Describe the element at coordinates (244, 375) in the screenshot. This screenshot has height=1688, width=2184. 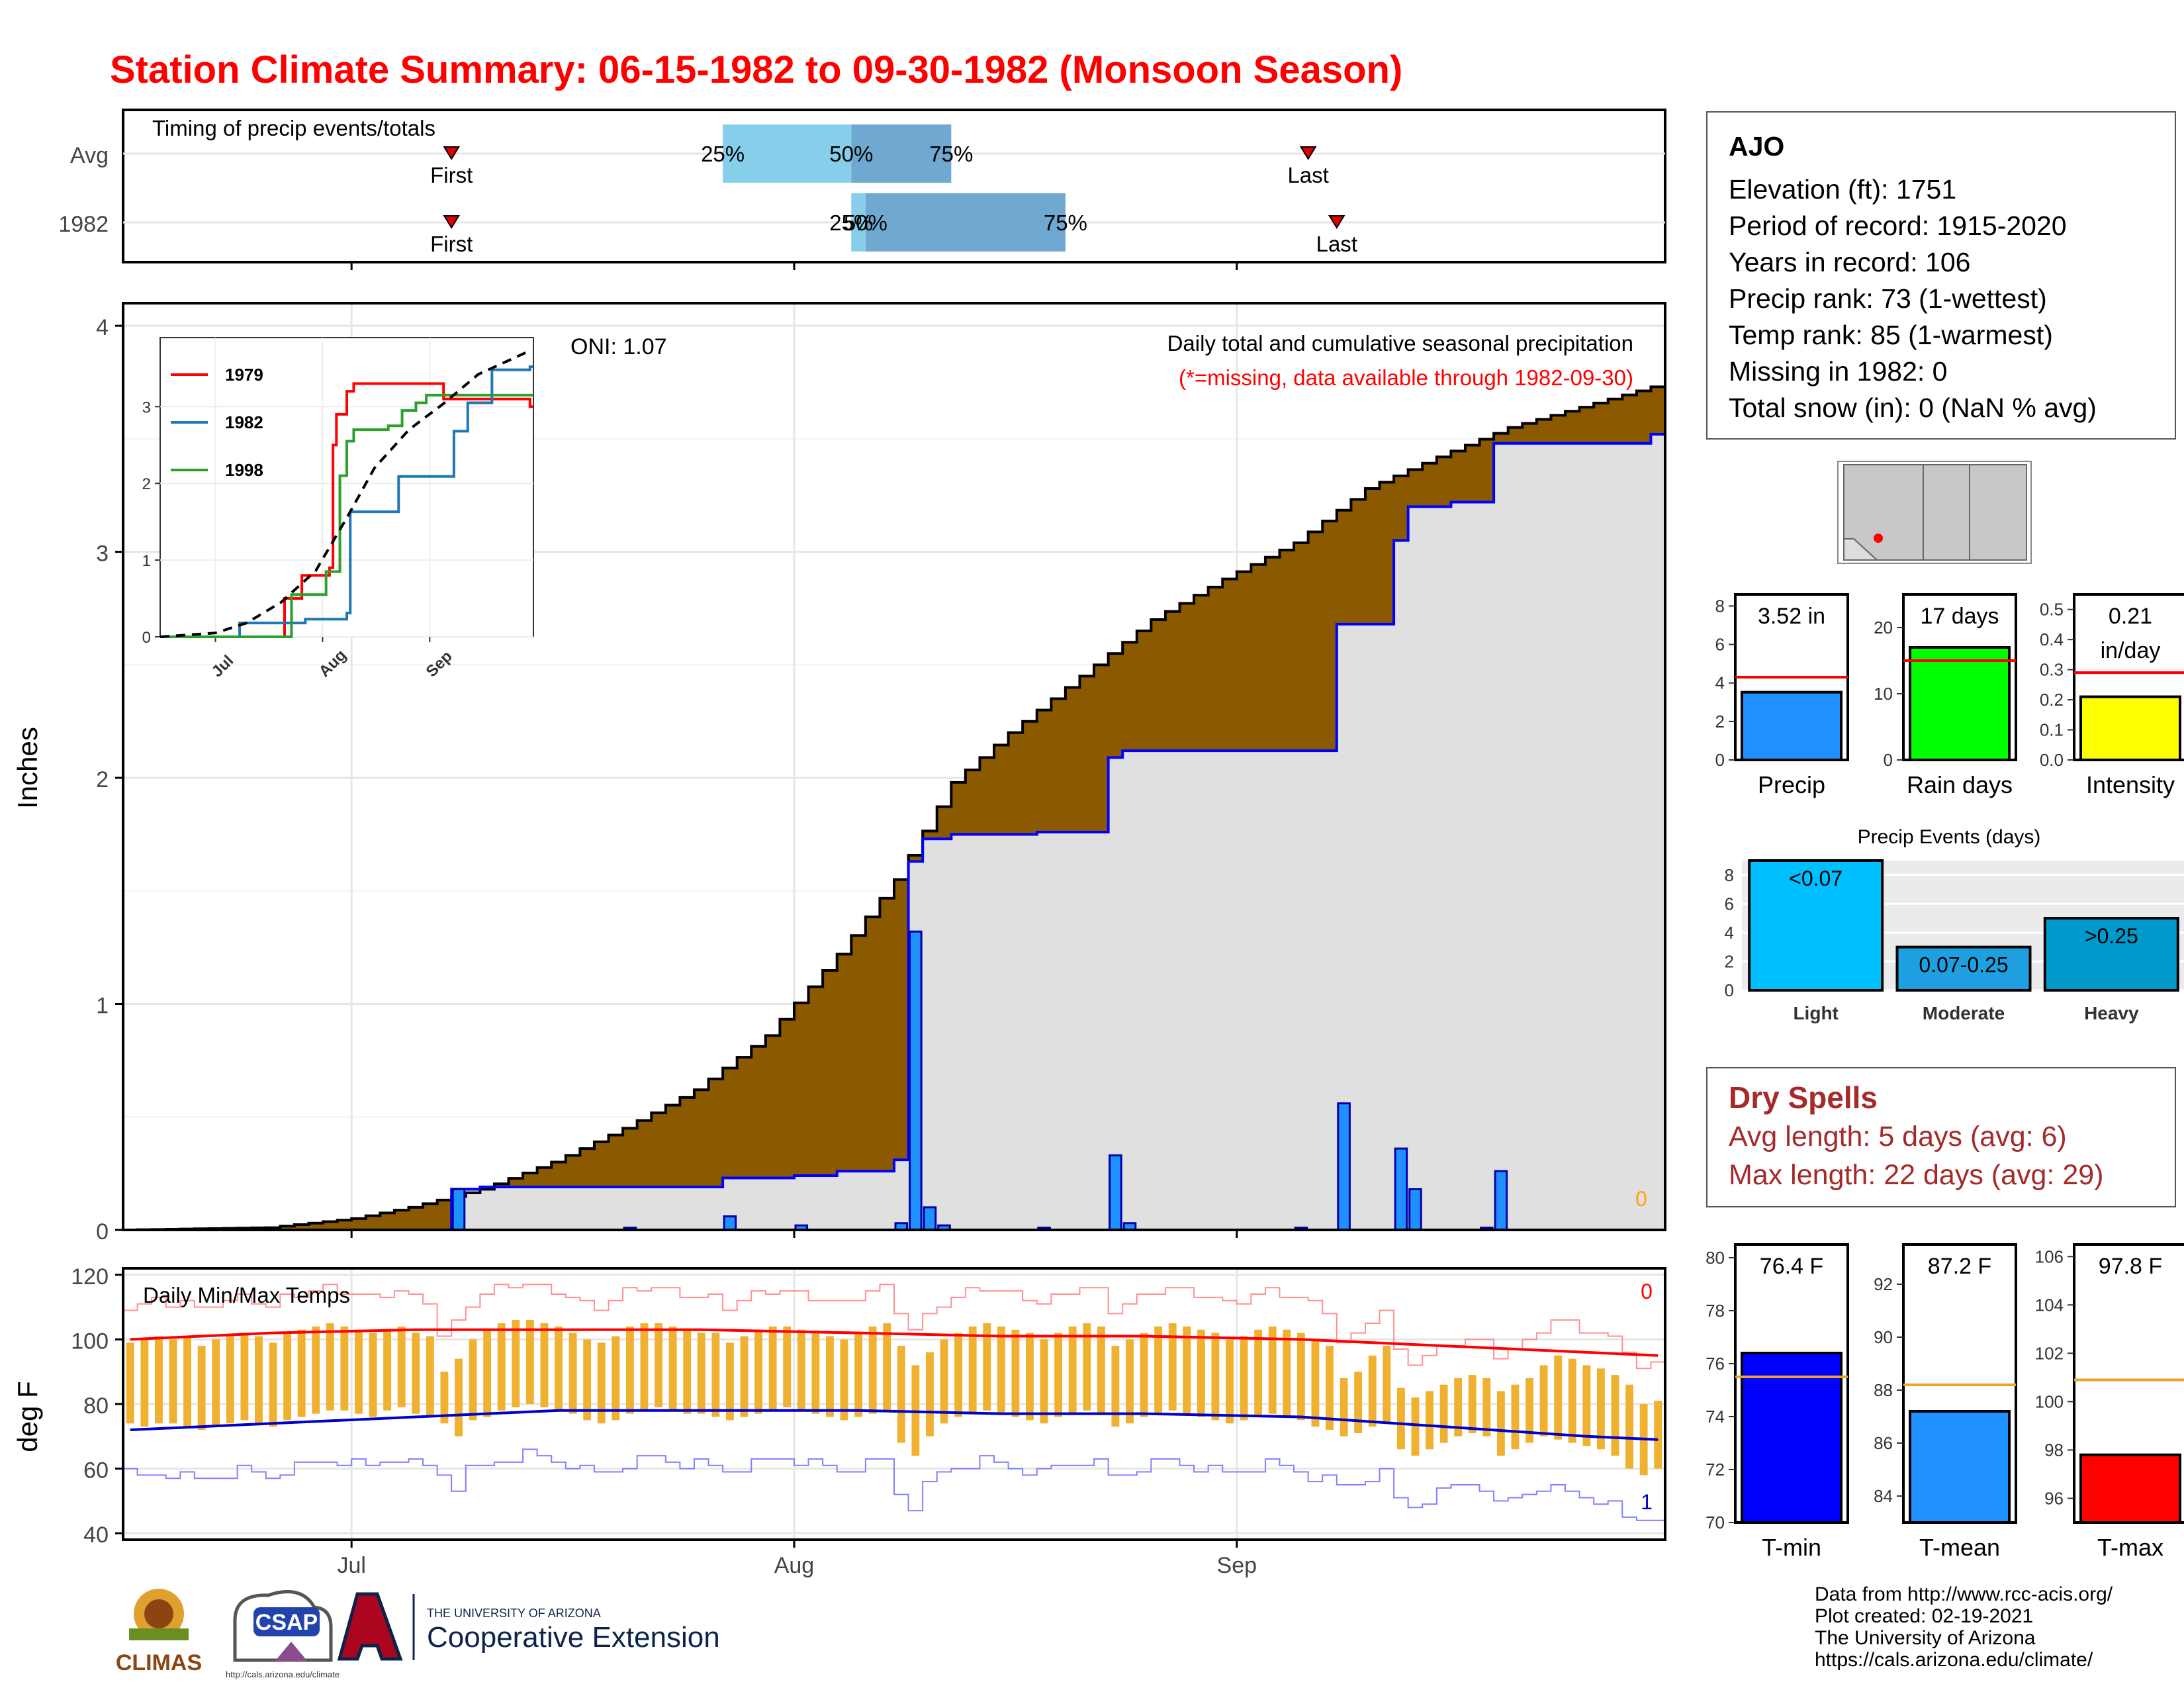
I see `inset-legend-label: 1979` at that location.